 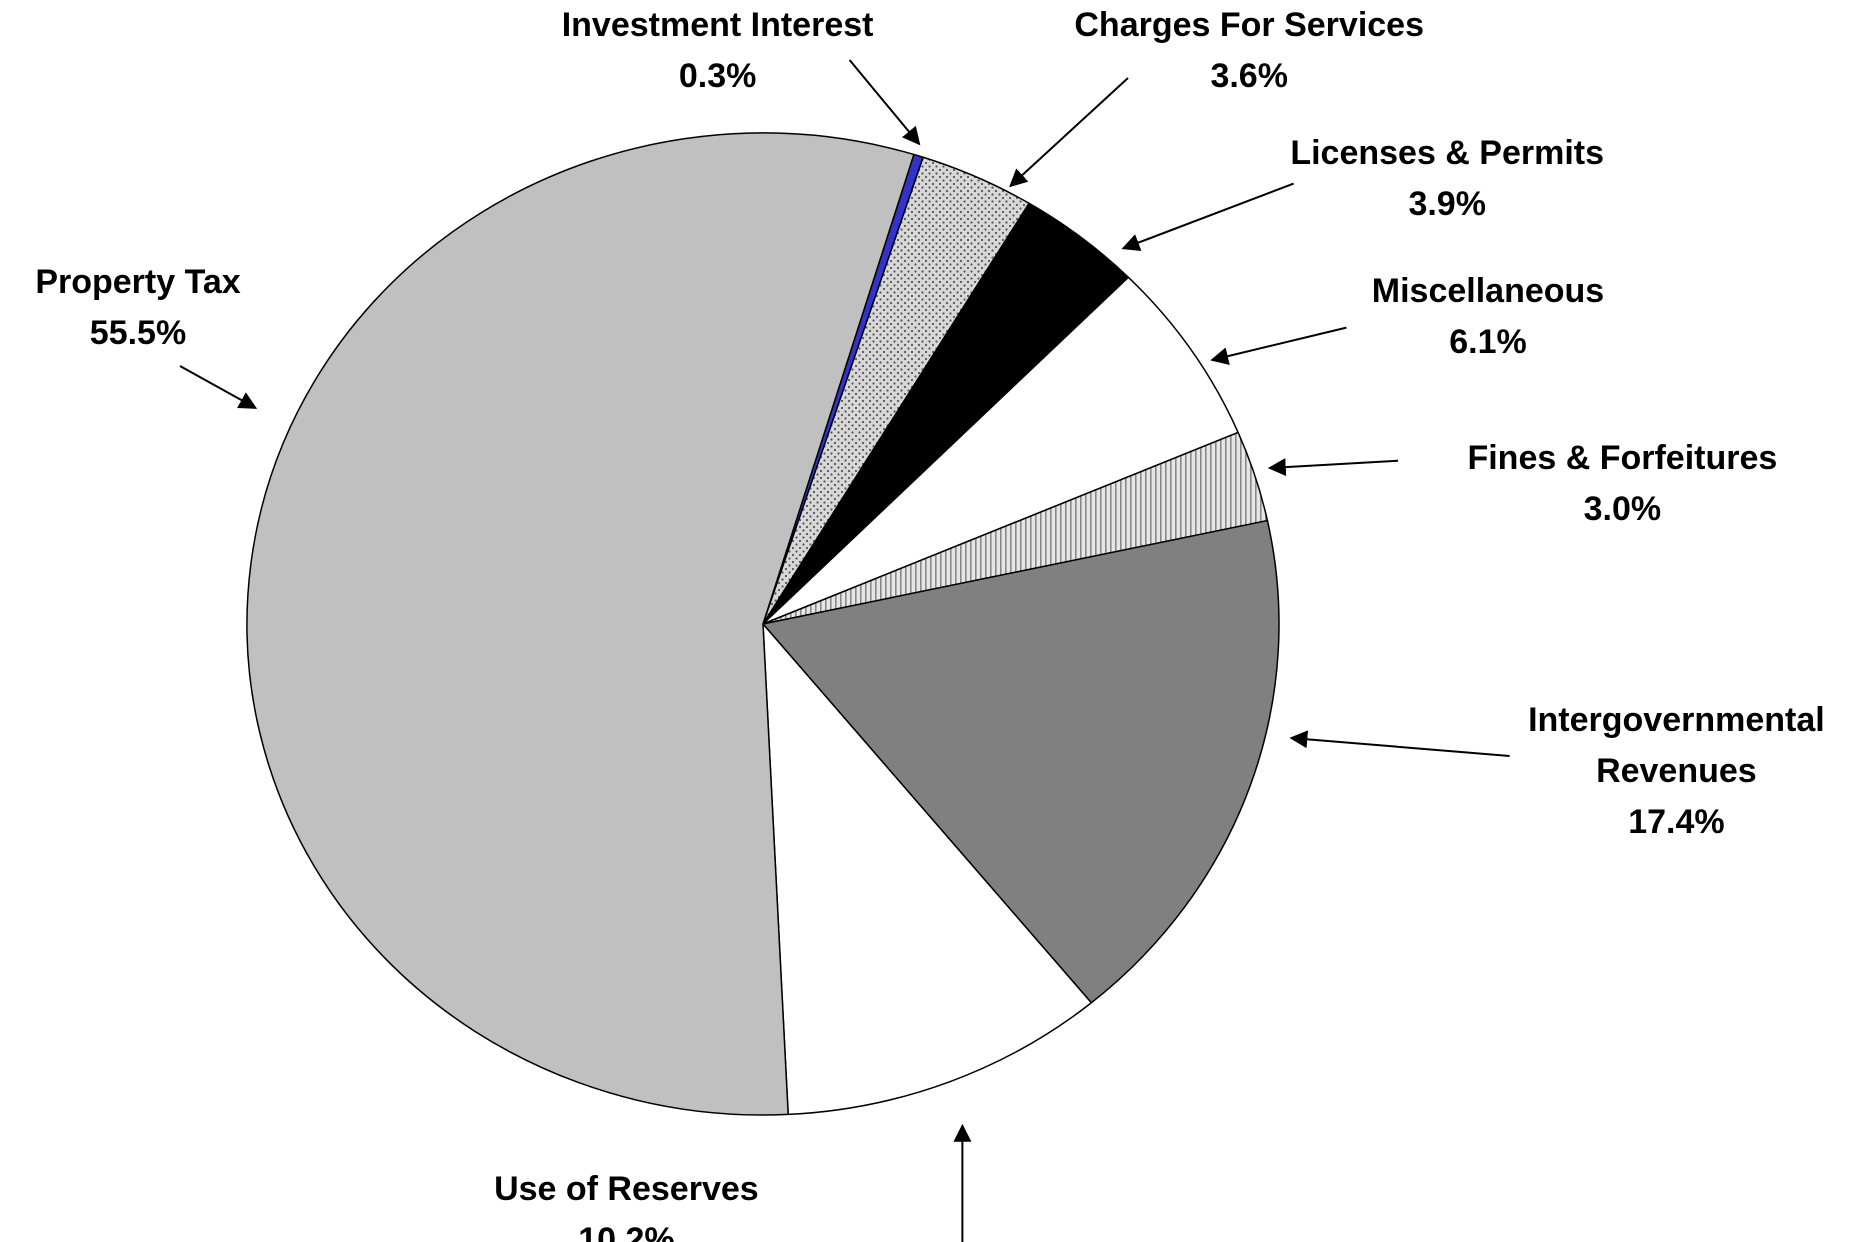 What do you see at coordinates (138, 332) in the screenshot?
I see `slice-percent: 55.5%` at bounding box center [138, 332].